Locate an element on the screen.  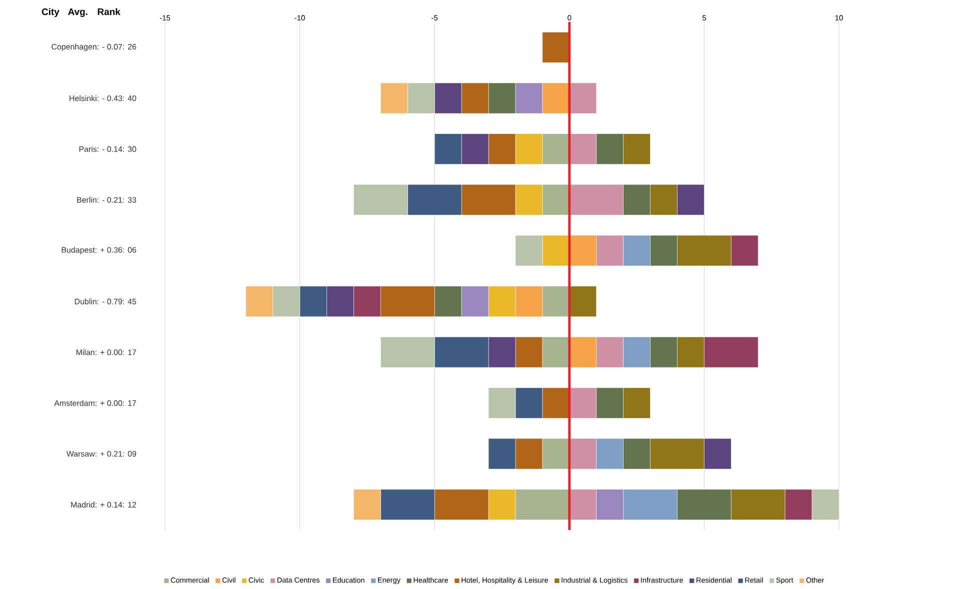
y-axis-title: City Avg. Rank is located at coordinates (81, 12).